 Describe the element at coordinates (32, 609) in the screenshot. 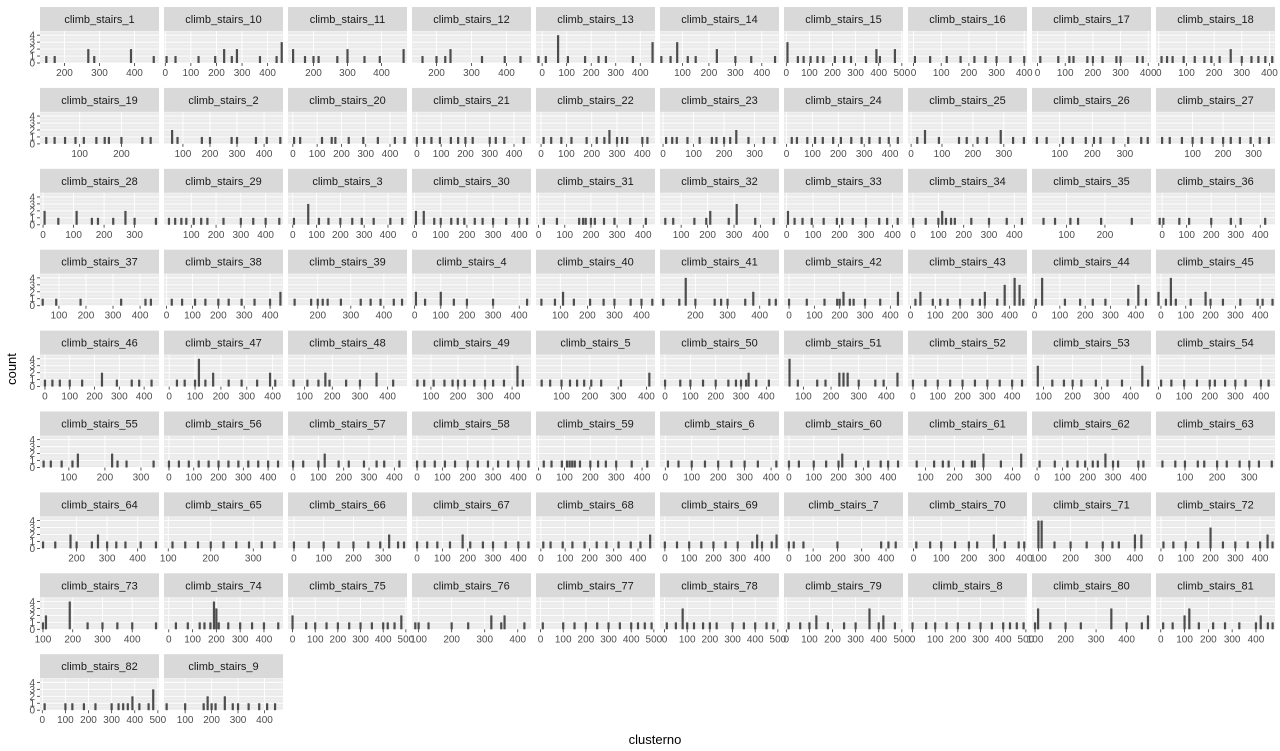

I see `y-tick-label: 3` at that location.